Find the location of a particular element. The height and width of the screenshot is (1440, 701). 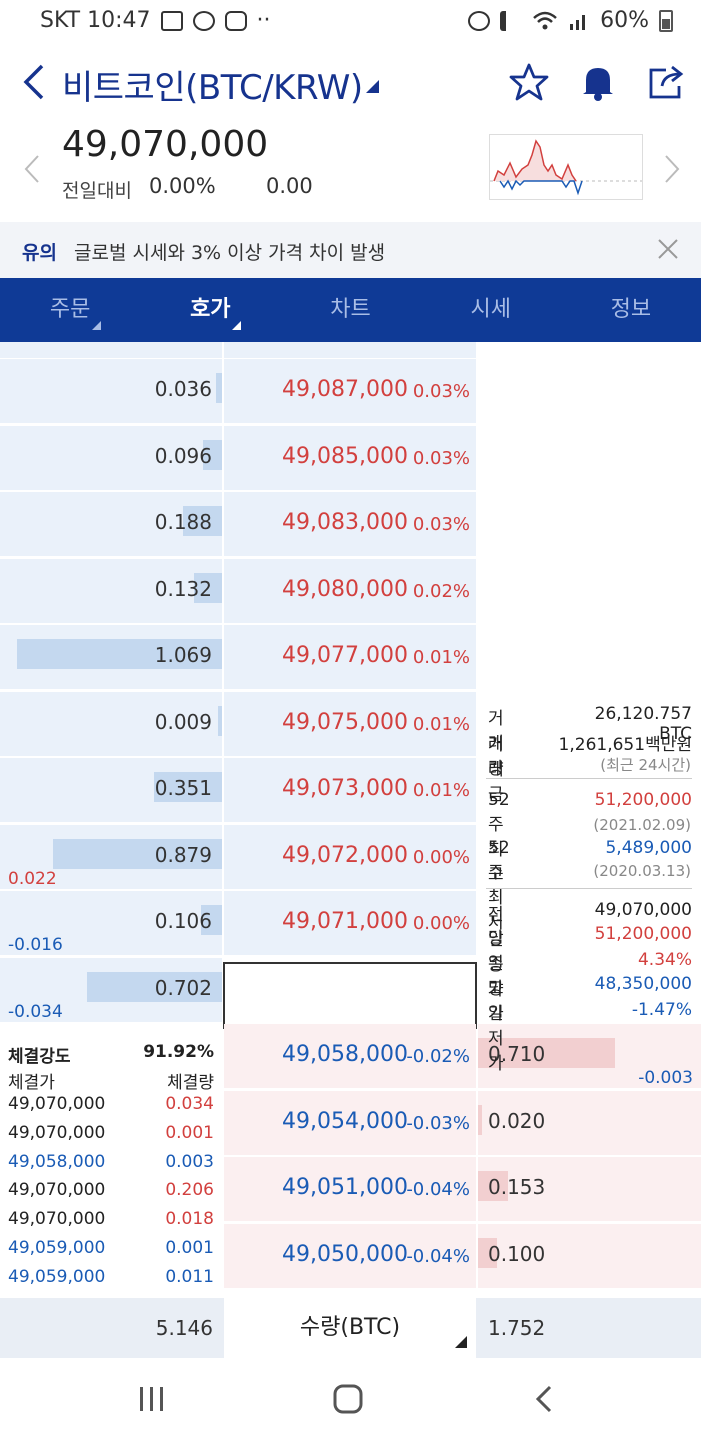

ask-price-cell: 49,077,000 0.01% is located at coordinates (350, 657).